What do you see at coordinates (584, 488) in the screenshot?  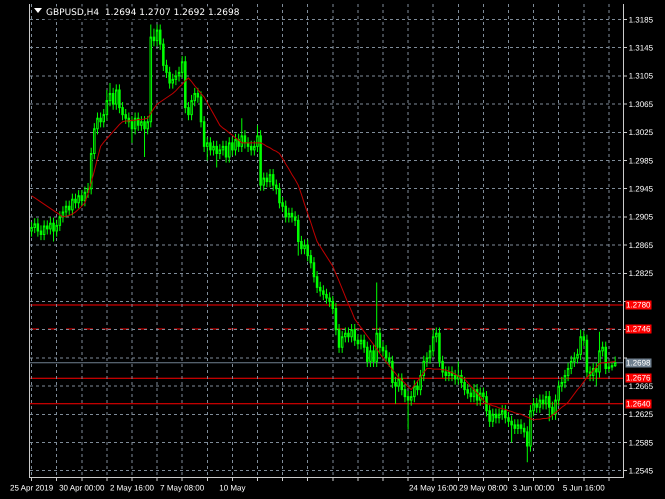 I see `x-tick-label: 5 Jun 16:00` at bounding box center [584, 488].